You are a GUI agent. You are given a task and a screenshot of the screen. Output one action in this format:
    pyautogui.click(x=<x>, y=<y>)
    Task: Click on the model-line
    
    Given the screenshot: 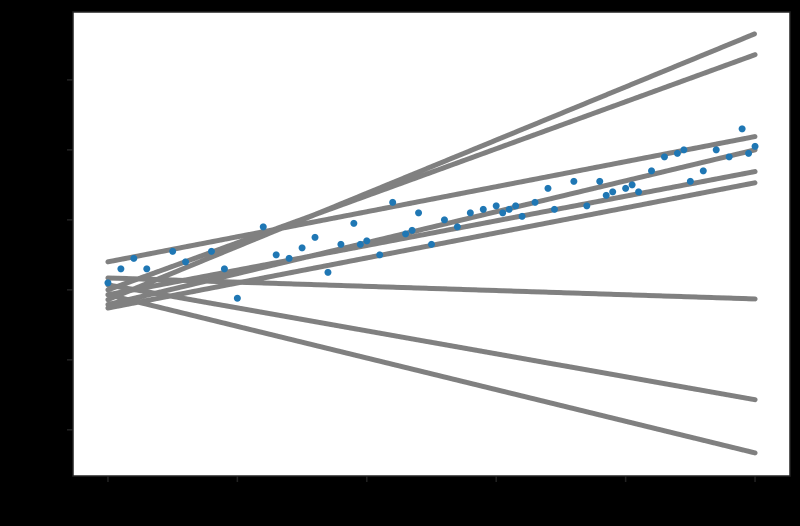 What is the action you would take?
    pyautogui.click(x=431, y=288)
    